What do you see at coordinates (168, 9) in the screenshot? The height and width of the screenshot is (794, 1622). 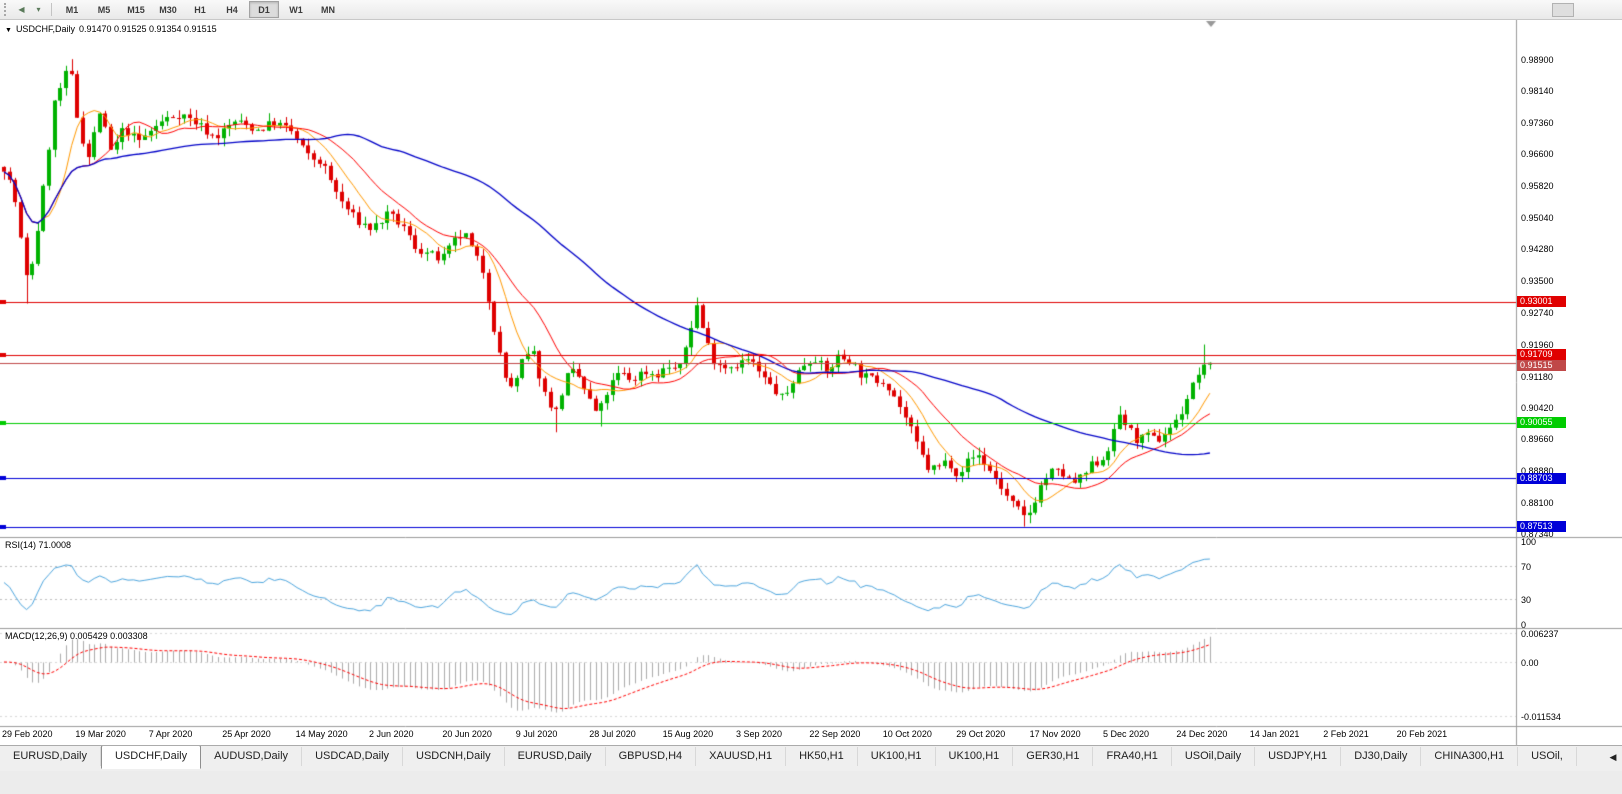 I see `timeframe-button-m30: M30` at bounding box center [168, 9].